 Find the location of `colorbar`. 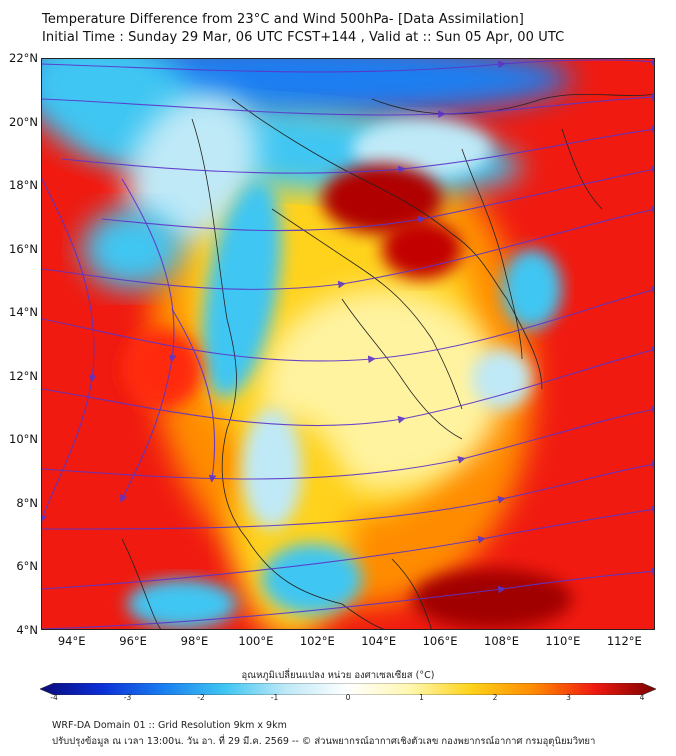

colorbar is located at coordinates (348, 688).